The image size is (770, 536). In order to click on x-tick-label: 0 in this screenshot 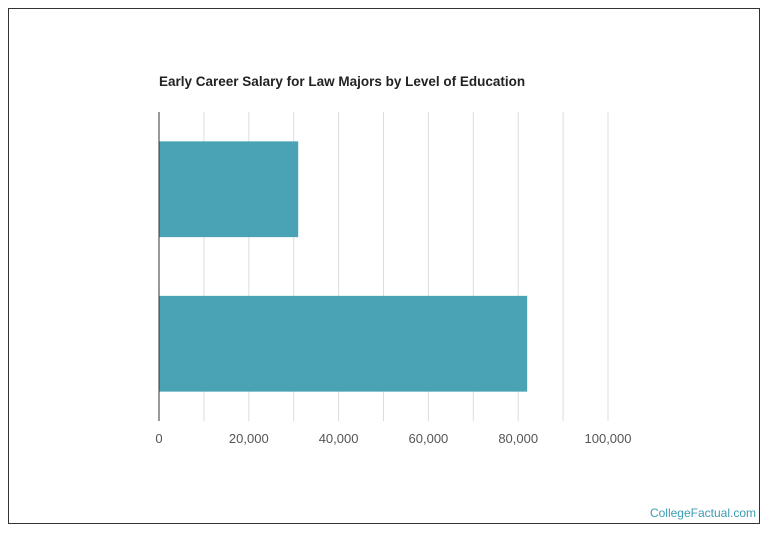, I will do `click(158, 438)`.